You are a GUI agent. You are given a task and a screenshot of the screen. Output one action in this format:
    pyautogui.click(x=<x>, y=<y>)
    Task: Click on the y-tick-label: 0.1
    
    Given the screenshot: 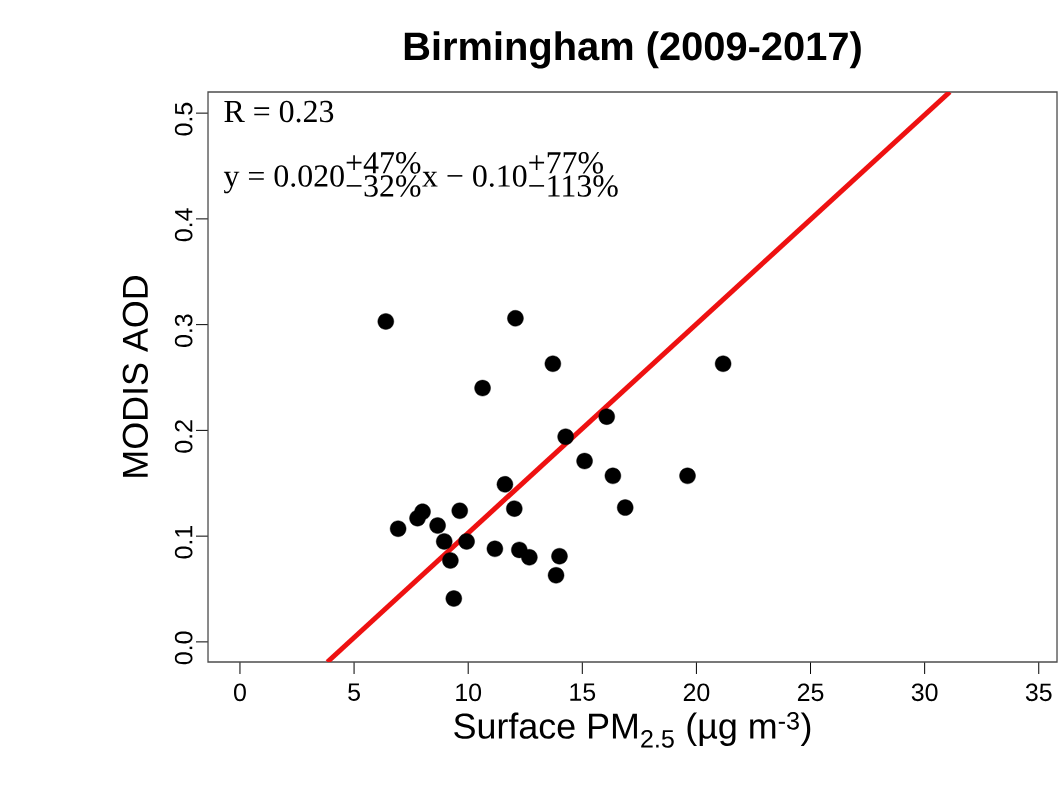 What is the action you would take?
    pyautogui.click(x=183, y=542)
    